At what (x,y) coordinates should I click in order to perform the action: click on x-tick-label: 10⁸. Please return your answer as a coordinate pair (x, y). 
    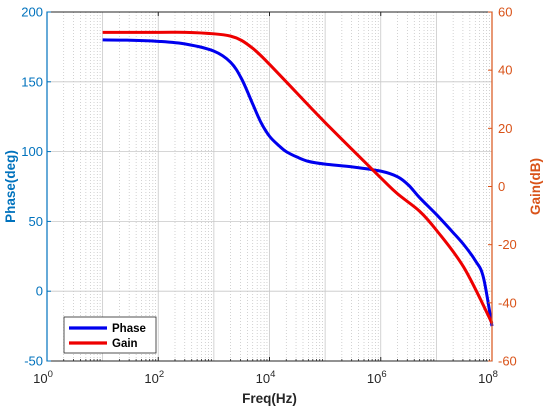
    Looking at the image, I should click on (488, 377).